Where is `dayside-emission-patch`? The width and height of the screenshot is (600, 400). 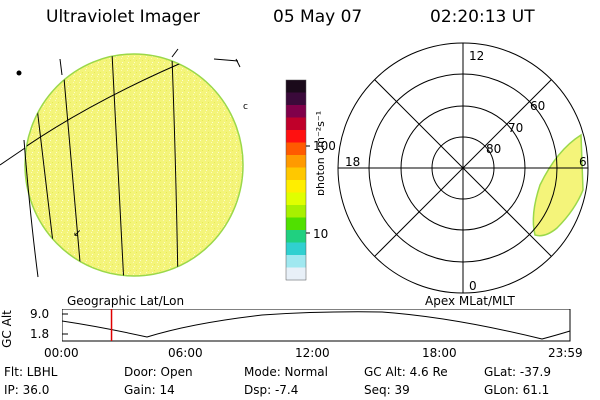
dayside-emission-patch is located at coordinates (558, 185).